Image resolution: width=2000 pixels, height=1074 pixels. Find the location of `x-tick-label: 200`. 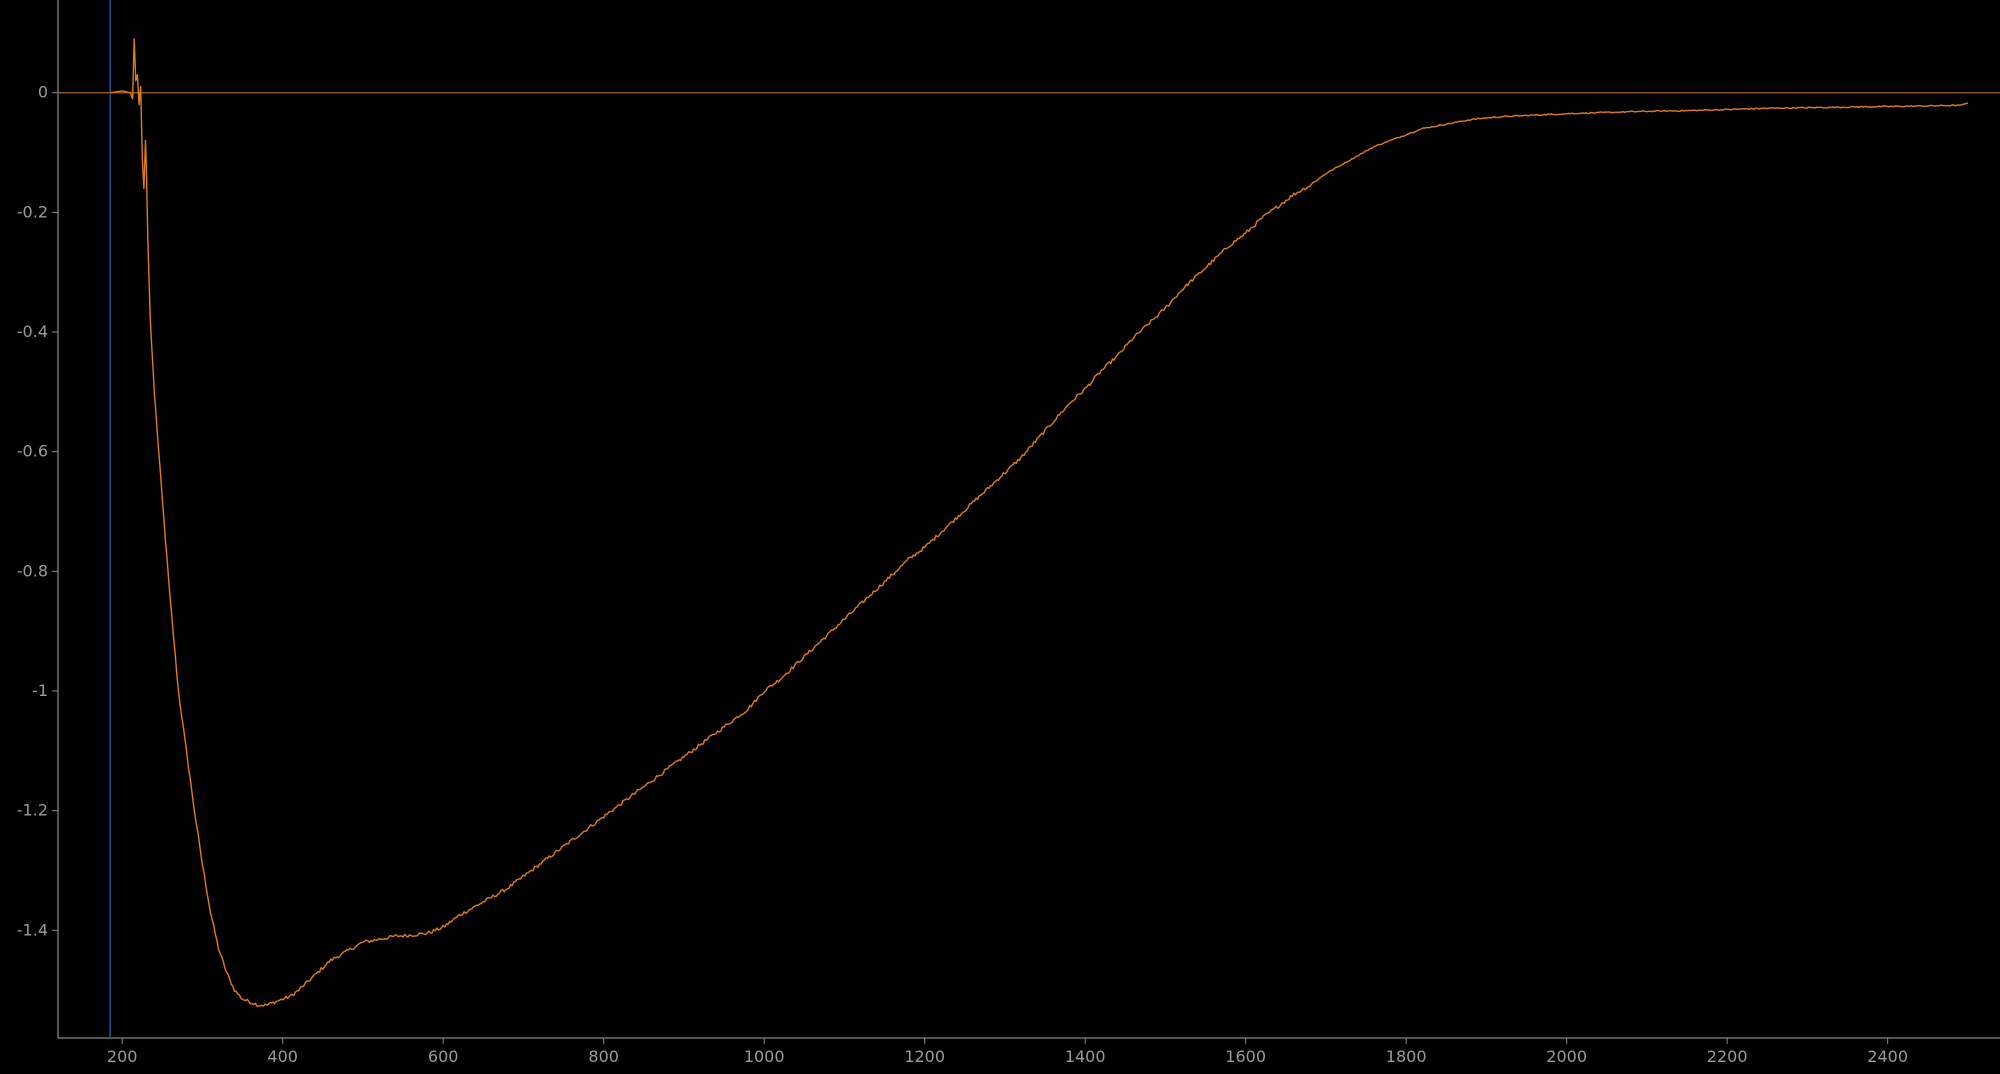

x-tick-label: 200 is located at coordinates (122, 1056).